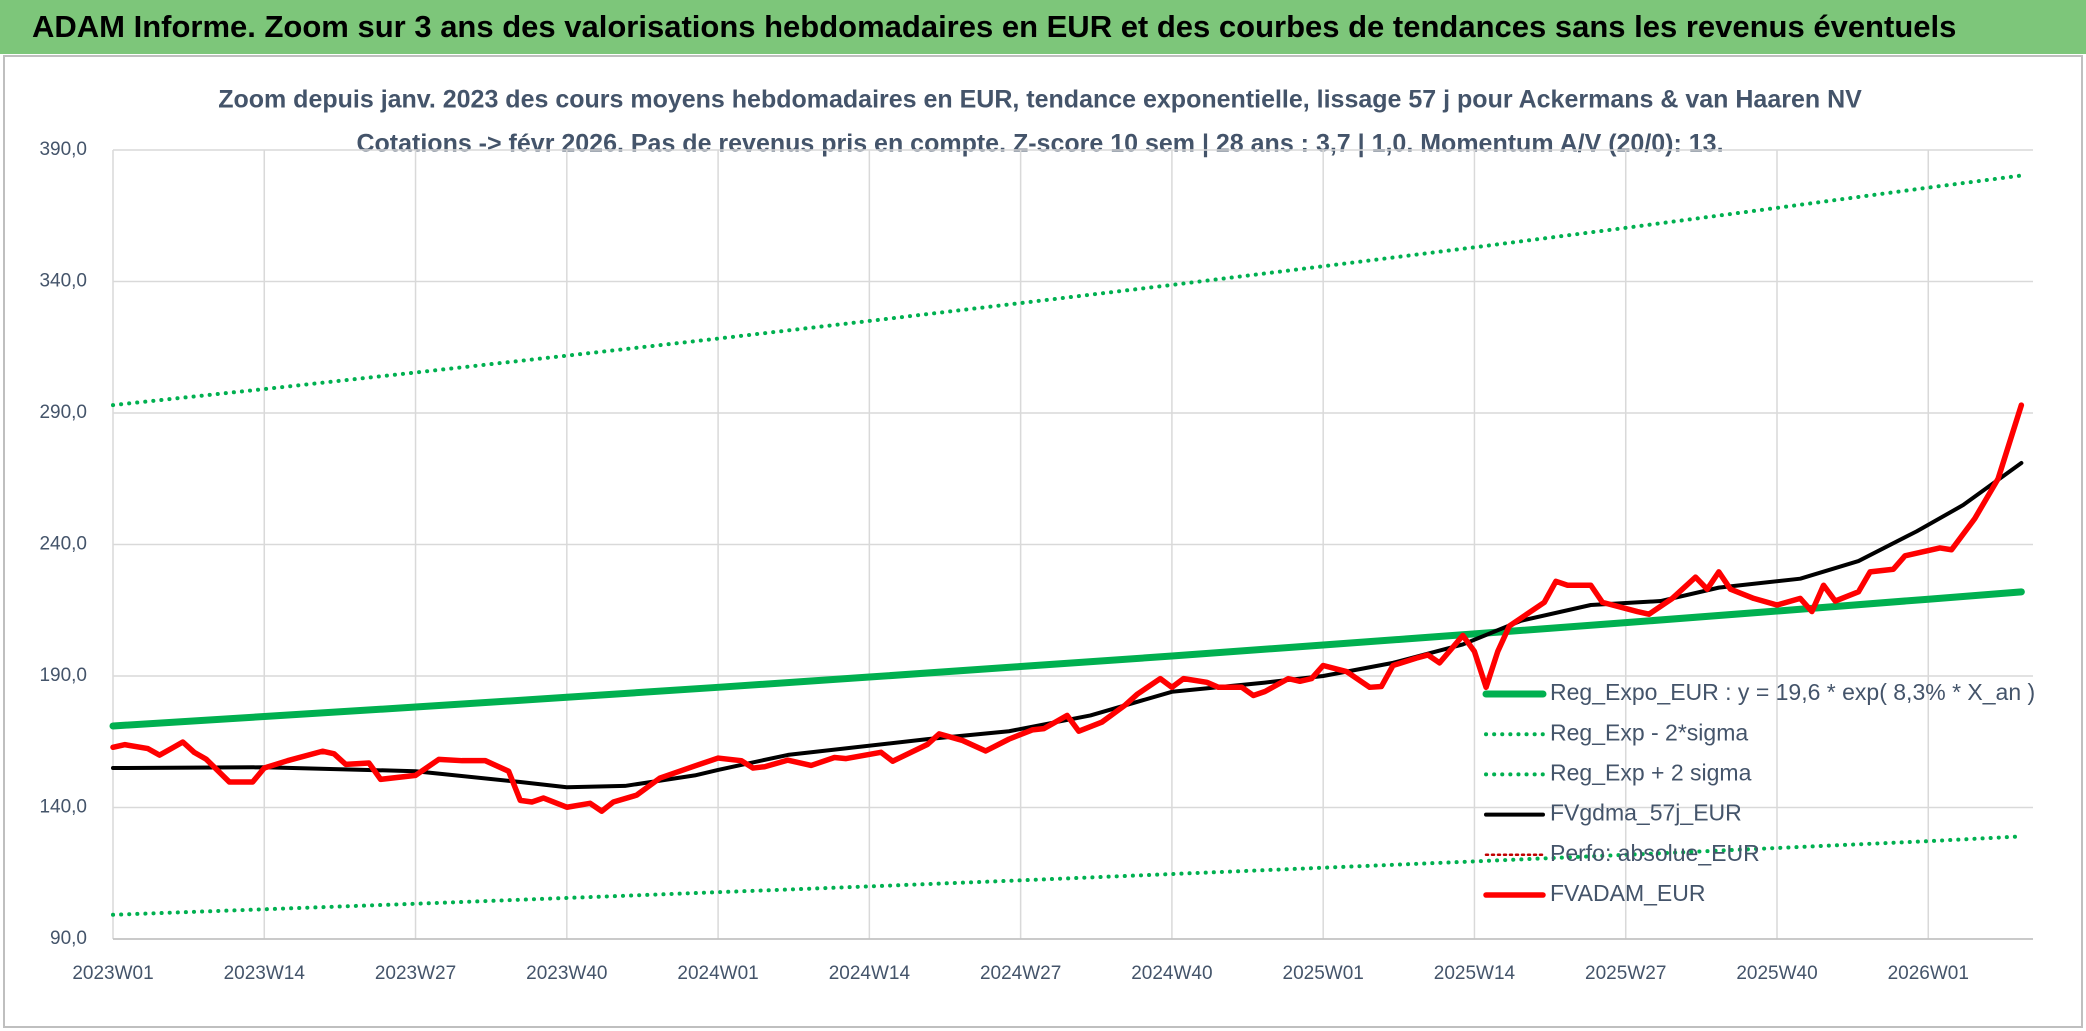 The width and height of the screenshot is (2086, 1031). I want to click on legend-label: Reg_Exp + 2 sigma, so click(1651, 772).